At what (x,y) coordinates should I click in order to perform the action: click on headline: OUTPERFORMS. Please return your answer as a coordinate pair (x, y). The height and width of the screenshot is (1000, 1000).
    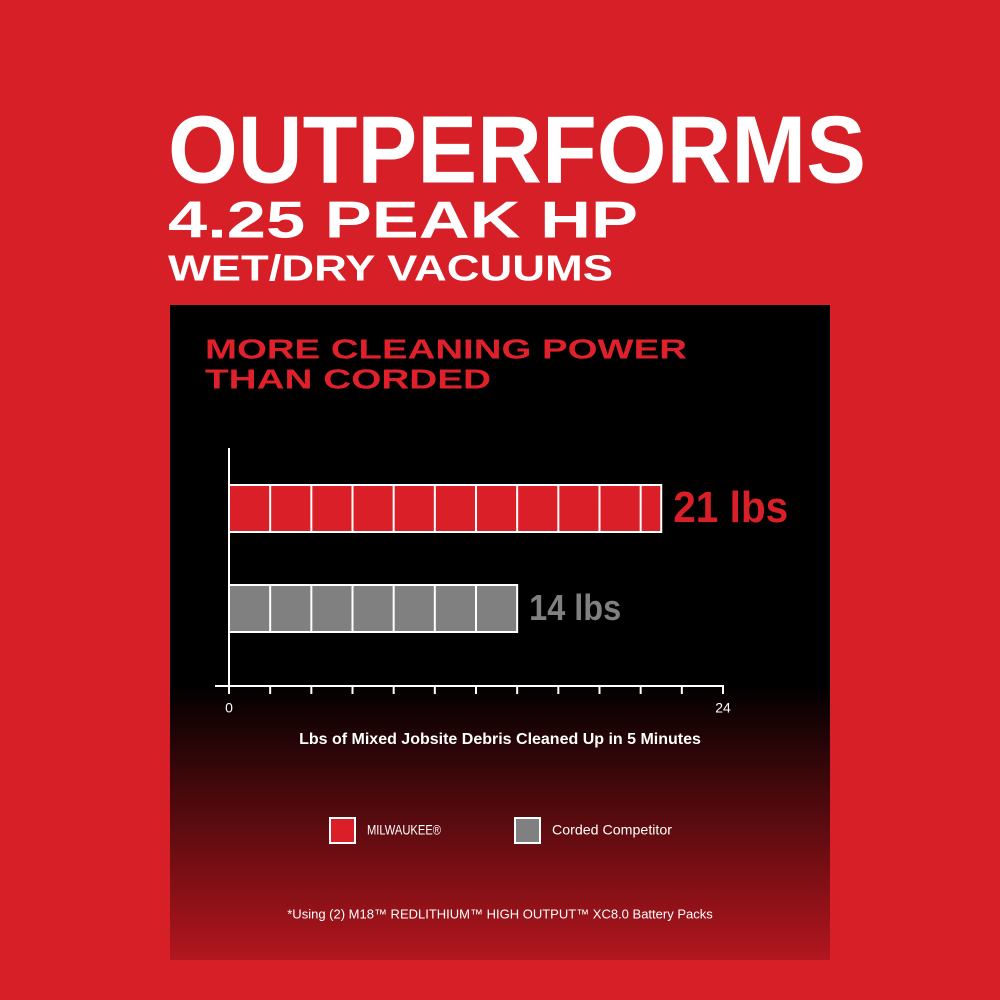
    Looking at the image, I should click on (517, 149).